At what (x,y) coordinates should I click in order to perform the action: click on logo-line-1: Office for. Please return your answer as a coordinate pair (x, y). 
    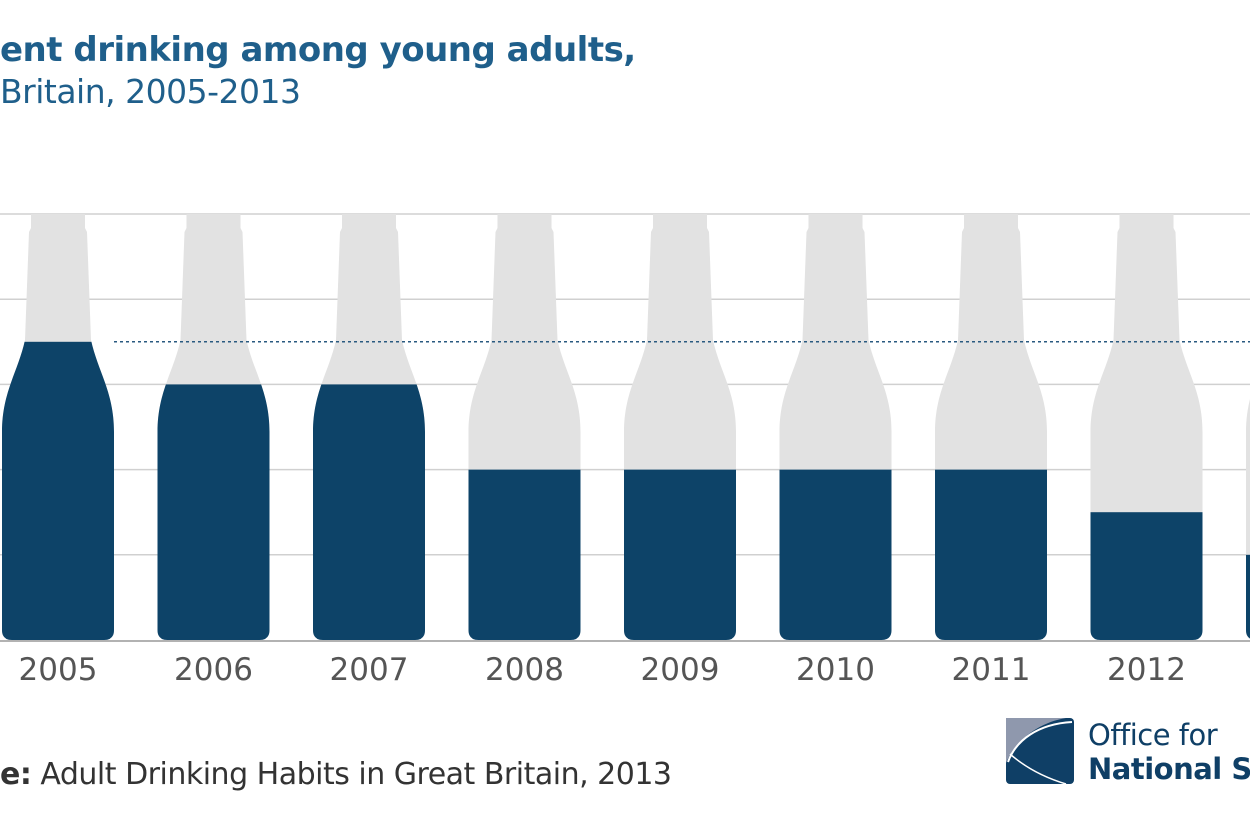
    Looking at the image, I should click on (1153, 735).